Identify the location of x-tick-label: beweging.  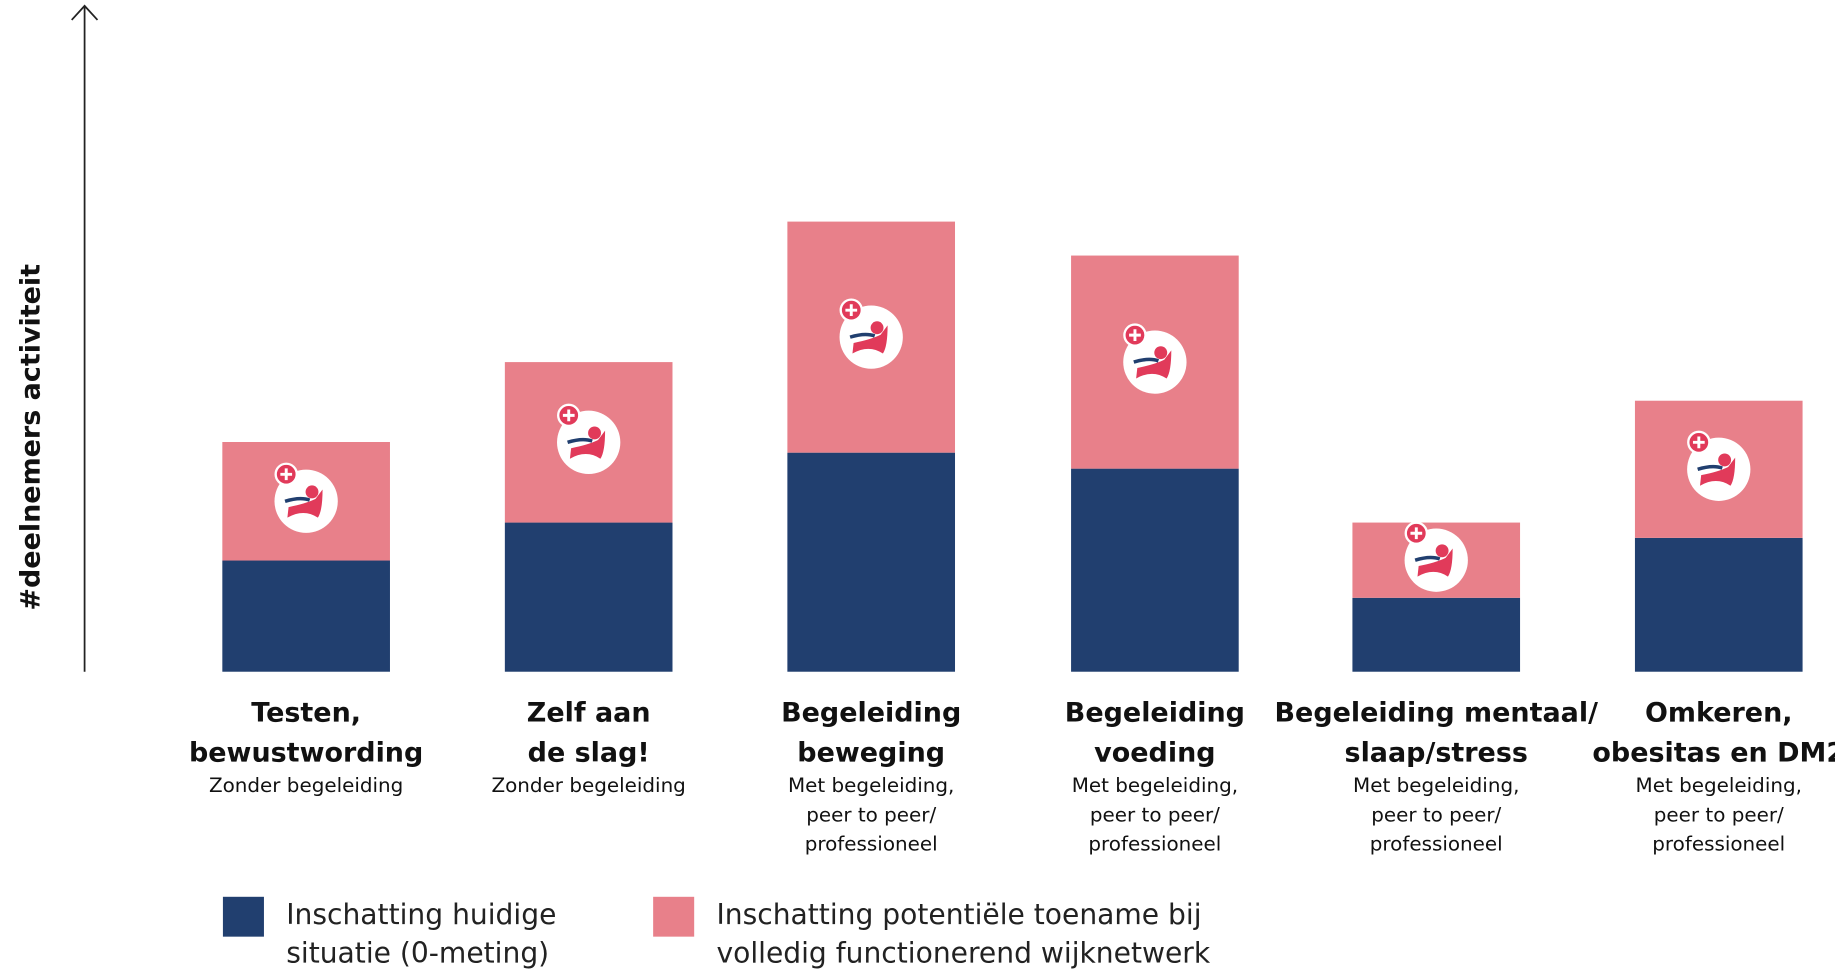
(871, 752).